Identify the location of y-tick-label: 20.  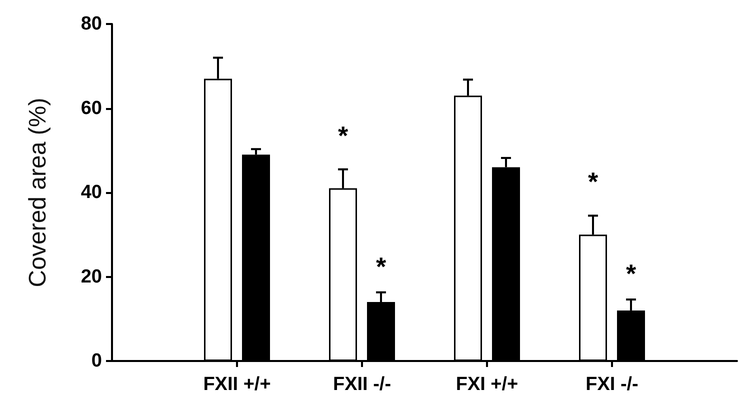
(91, 277).